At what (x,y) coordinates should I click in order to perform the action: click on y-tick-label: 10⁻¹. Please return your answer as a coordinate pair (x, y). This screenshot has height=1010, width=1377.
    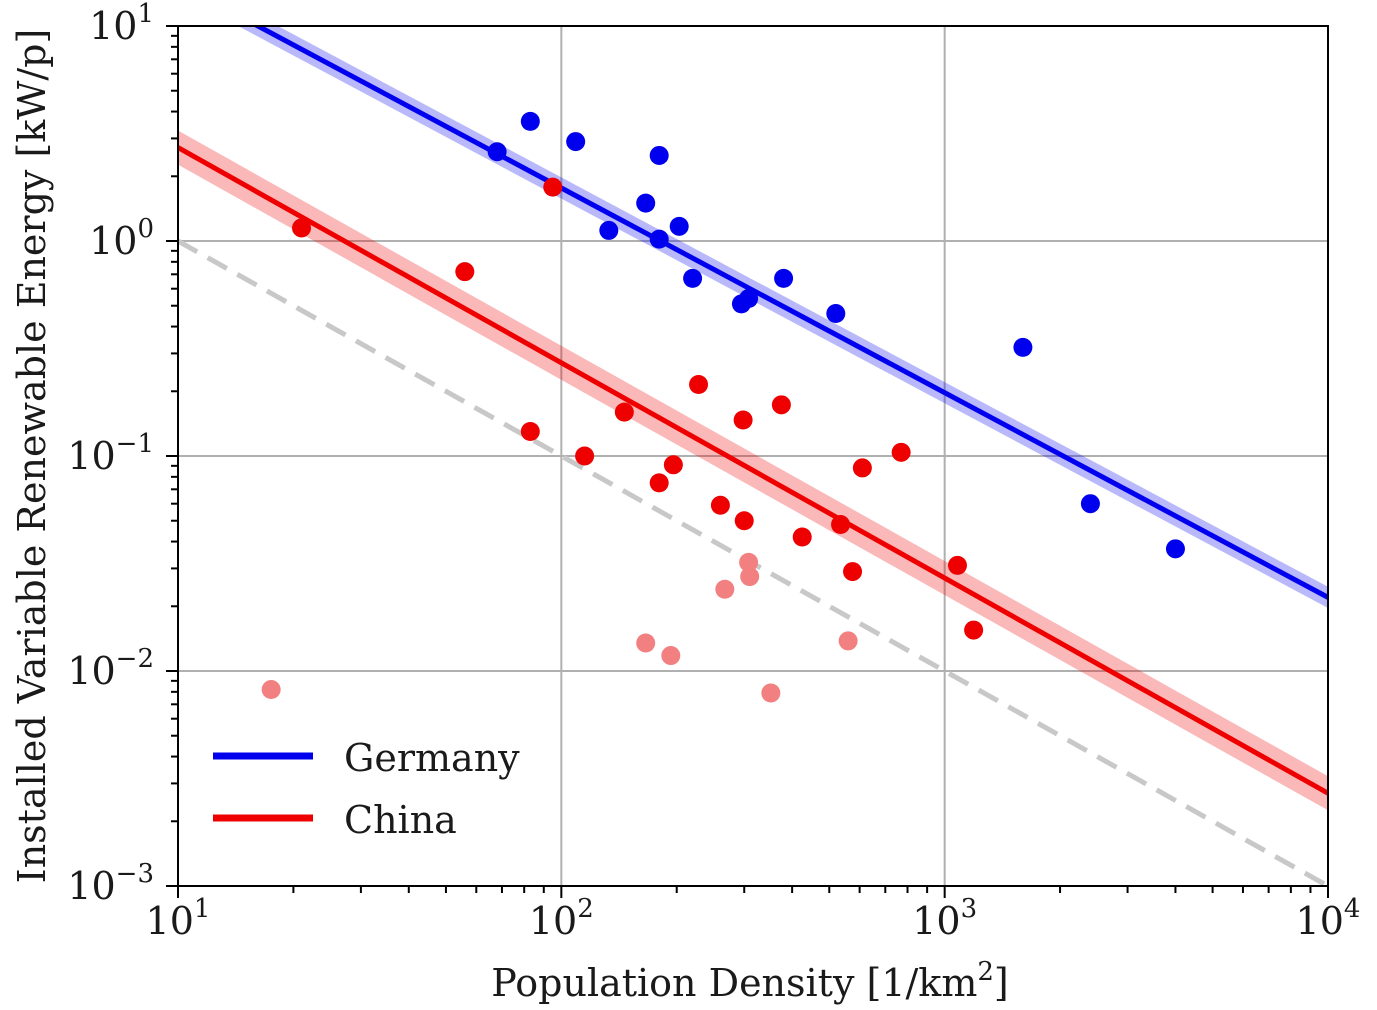
    Looking at the image, I should click on (110, 453).